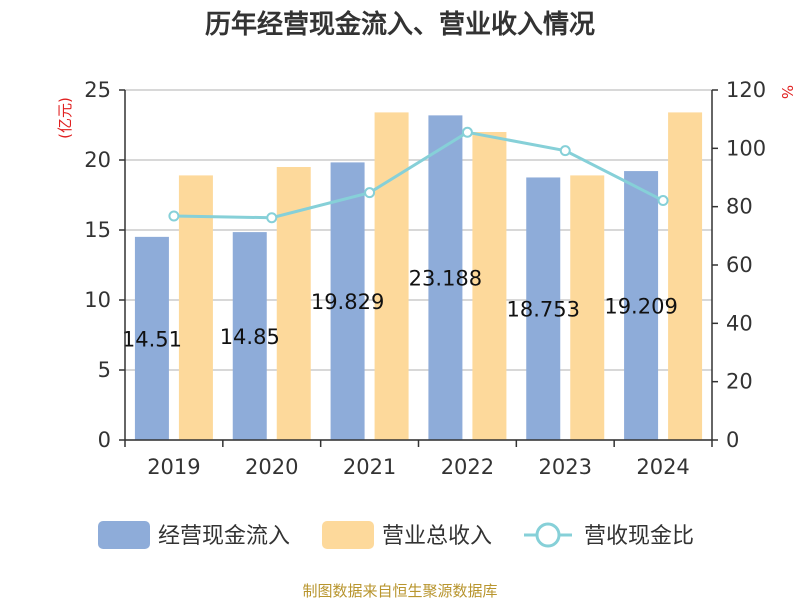 This screenshot has height=600, width=800. What do you see at coordinates (685, 276) in the screenshot?
I see `bar-revenue-2024` at bounding box center [685, 276].